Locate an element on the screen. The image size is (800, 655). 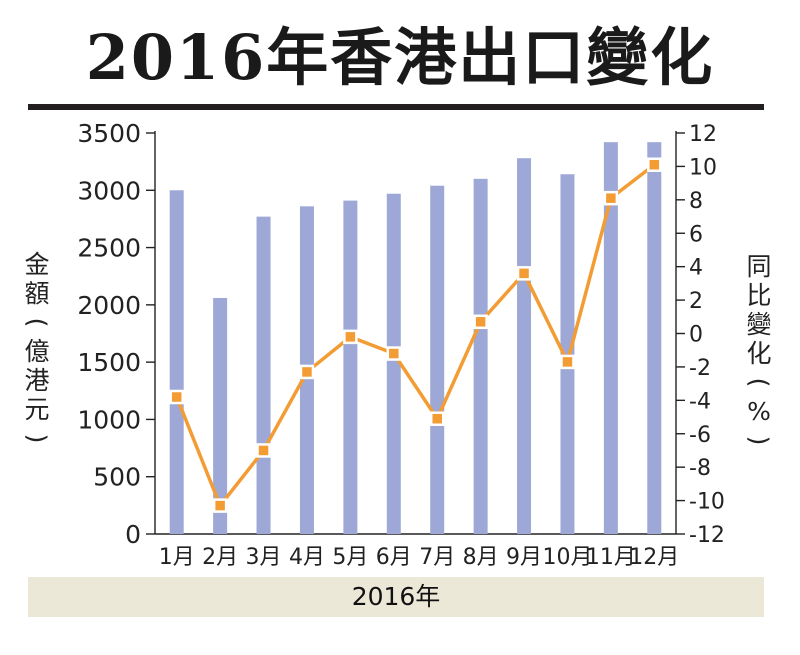
y-right-tick-label: -8 is located at coordinates (700, 468).